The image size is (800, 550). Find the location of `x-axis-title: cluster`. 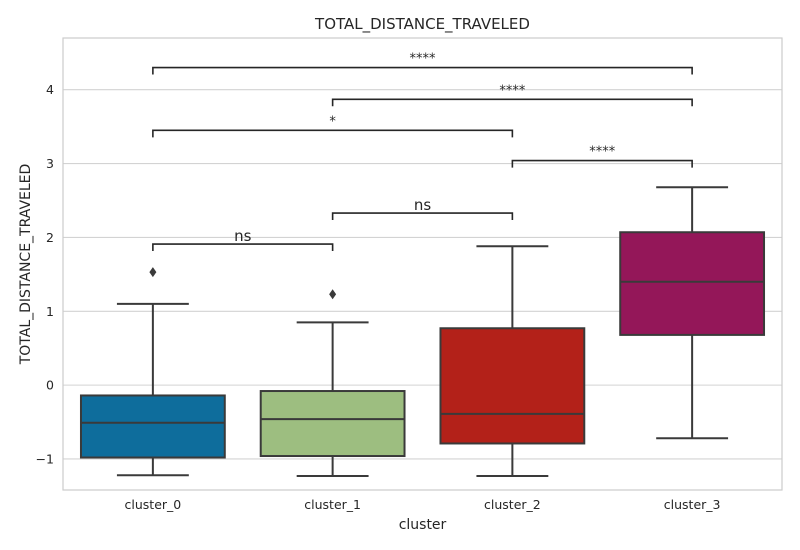

x-axis-title: cluster is located at coordinates (423, 525).